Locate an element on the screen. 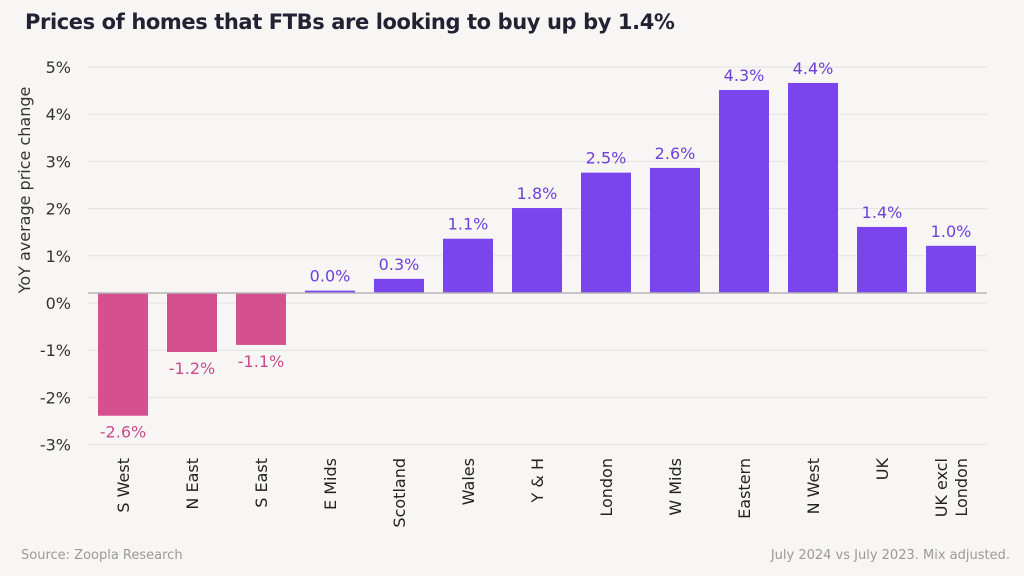  data-label: 1.0% is located at coordinates (951, 231).